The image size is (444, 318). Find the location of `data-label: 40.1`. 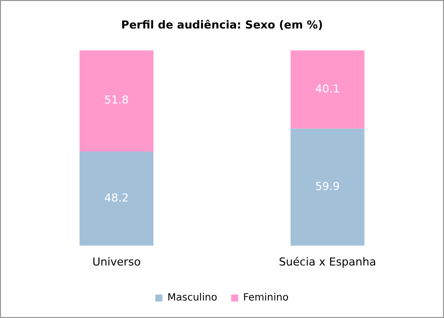

data-label: 40.1 is located at coordinates (327, 89).